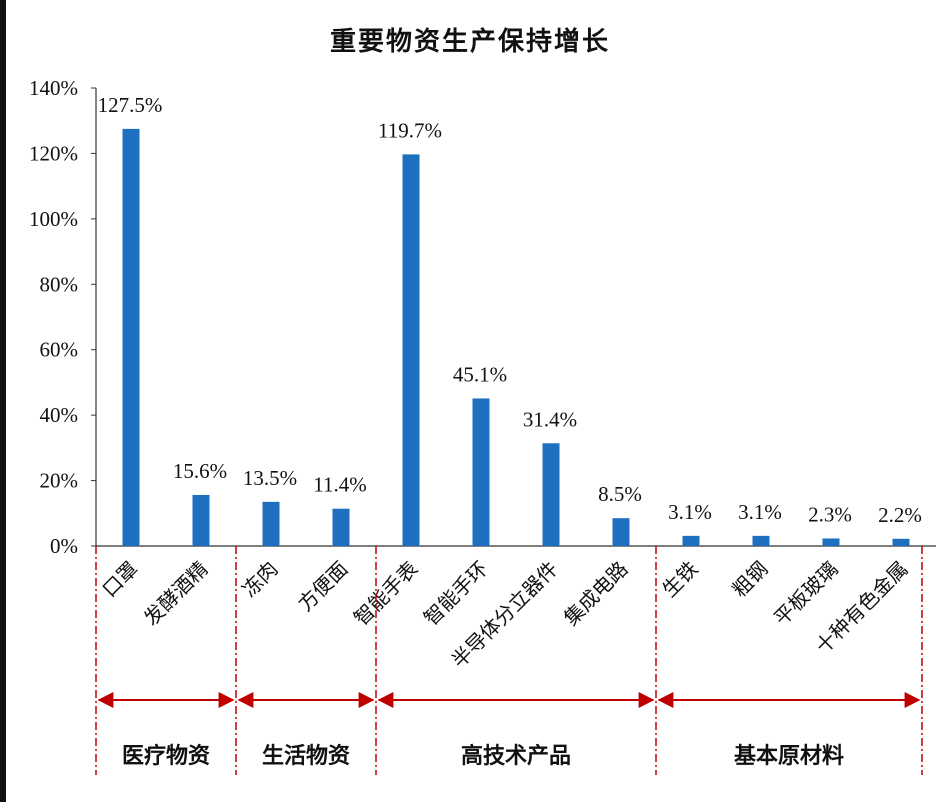 The height and width of the screenshot is (807, 936). I want to click on category-label: 粗钢, so click(749, 579).